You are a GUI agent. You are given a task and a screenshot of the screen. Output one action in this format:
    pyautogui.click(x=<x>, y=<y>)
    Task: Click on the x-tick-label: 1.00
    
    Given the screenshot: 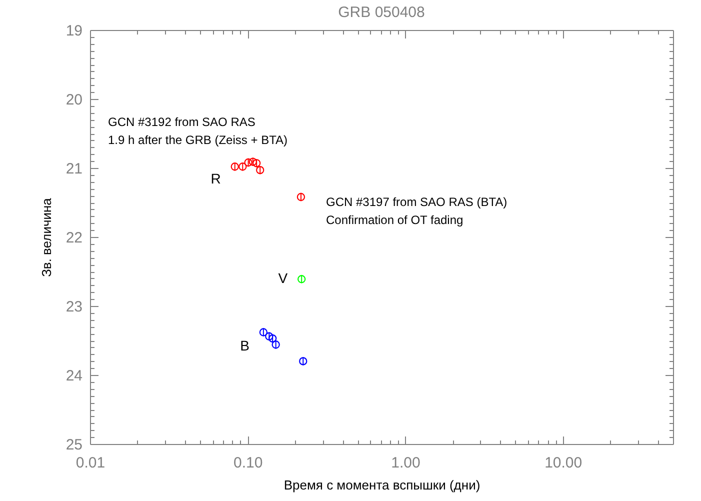 What is the action you would take?
    pyautogui.click(x=405, y=463)
    